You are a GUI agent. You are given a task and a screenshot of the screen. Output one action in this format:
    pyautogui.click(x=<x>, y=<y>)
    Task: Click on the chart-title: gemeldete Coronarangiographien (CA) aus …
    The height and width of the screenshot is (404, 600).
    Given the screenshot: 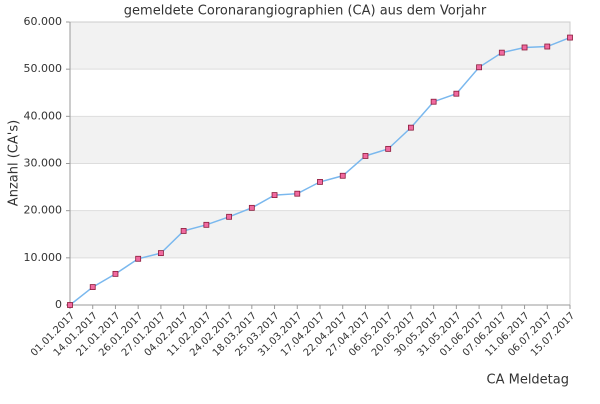 What is the action you would take?
    pyautogui.click(x=305, y=11)
    